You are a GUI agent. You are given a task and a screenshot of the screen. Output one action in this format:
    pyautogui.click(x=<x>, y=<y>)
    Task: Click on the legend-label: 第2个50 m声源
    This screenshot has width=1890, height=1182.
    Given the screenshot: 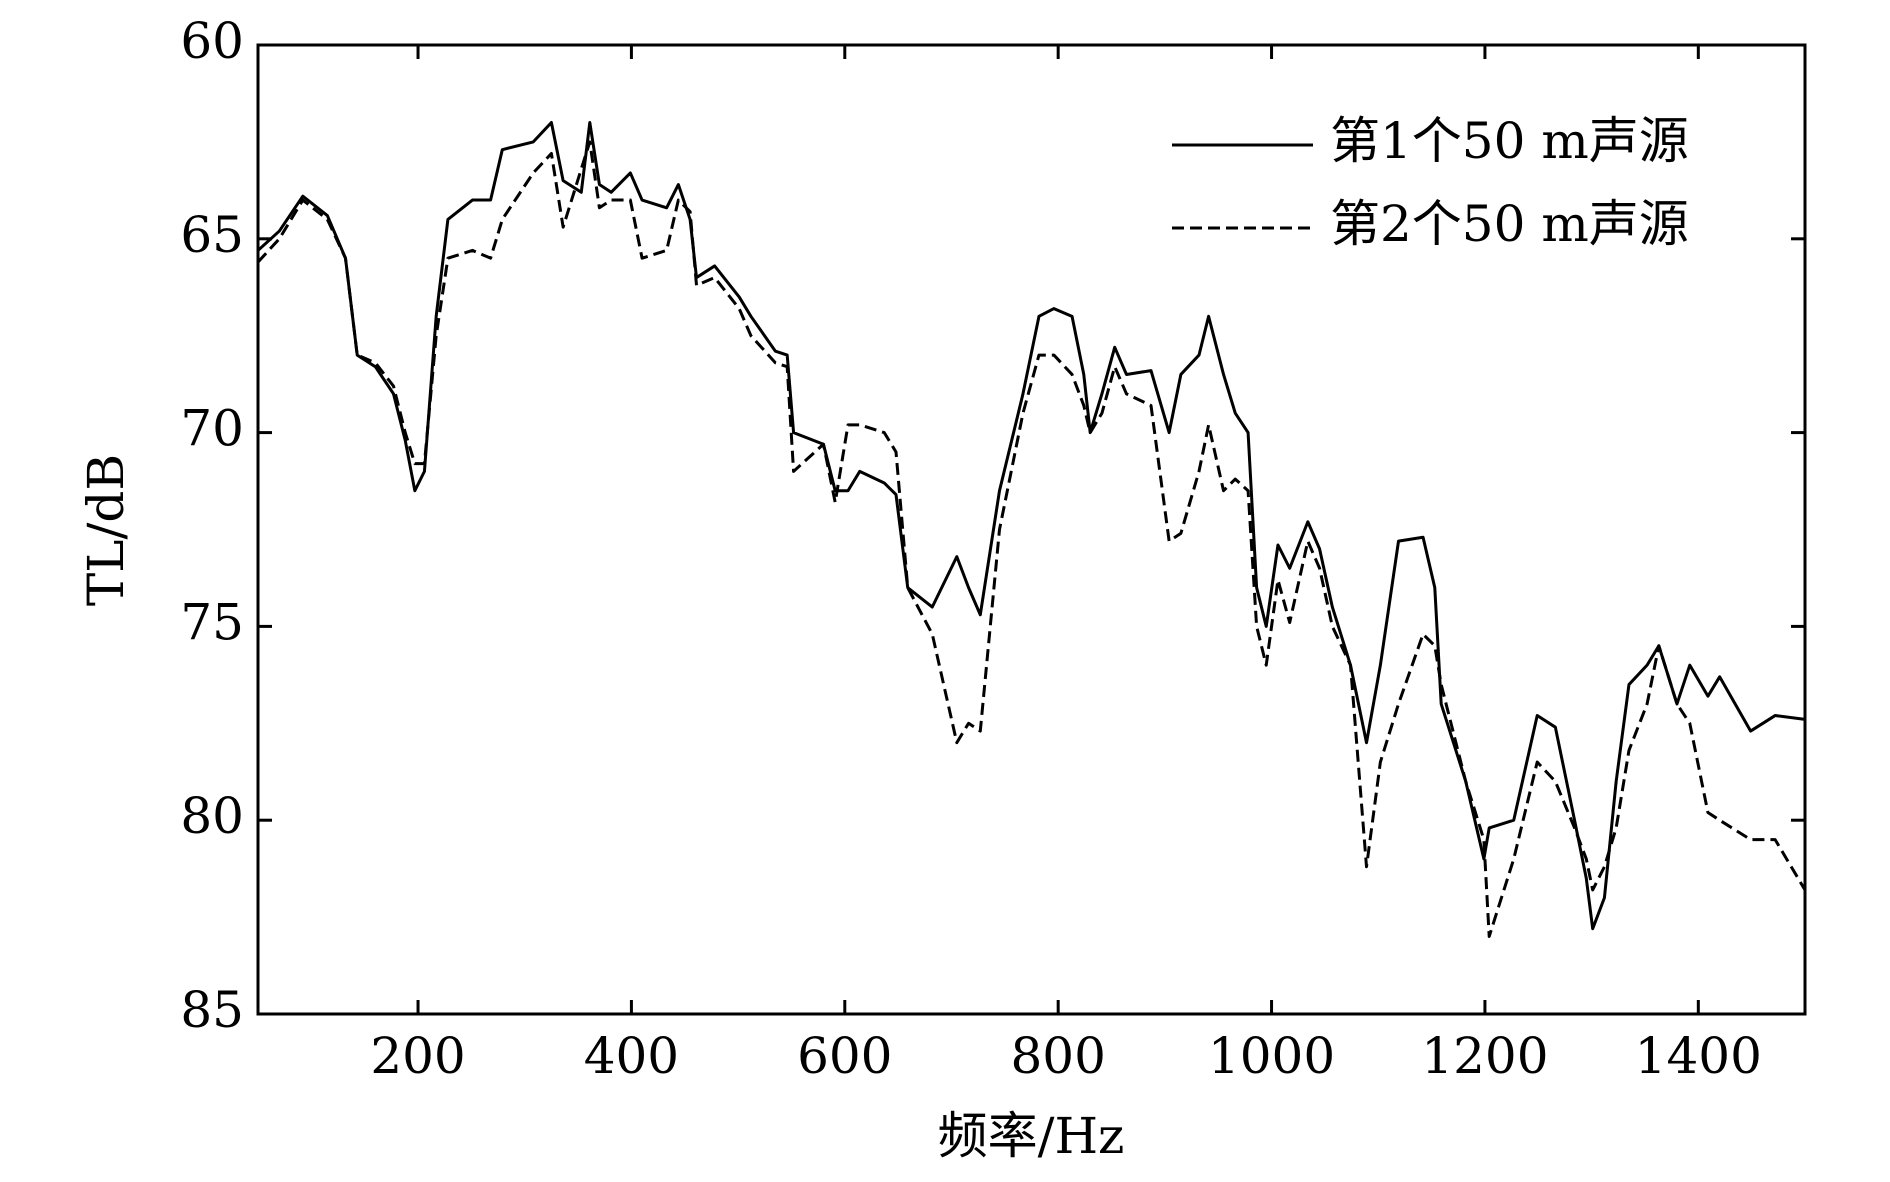 What is the action you would take?
    pyautogui.click(x=1509, y=224)
    